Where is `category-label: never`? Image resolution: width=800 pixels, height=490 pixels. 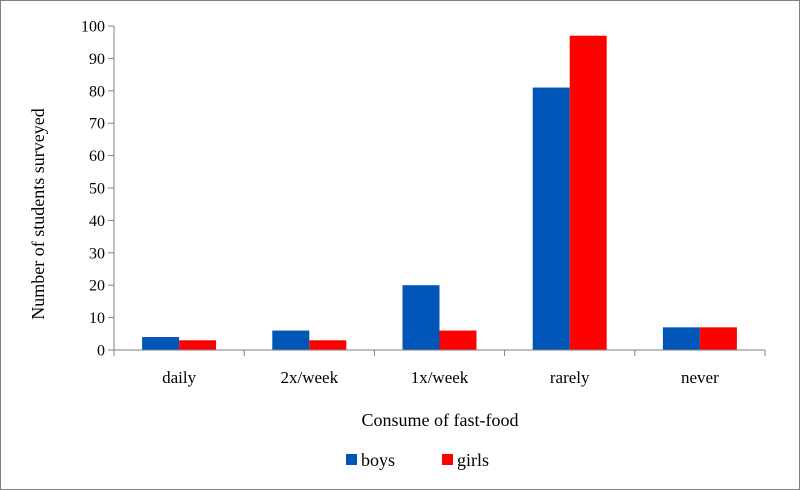 category-label: never is located at coordinates (700, 377).